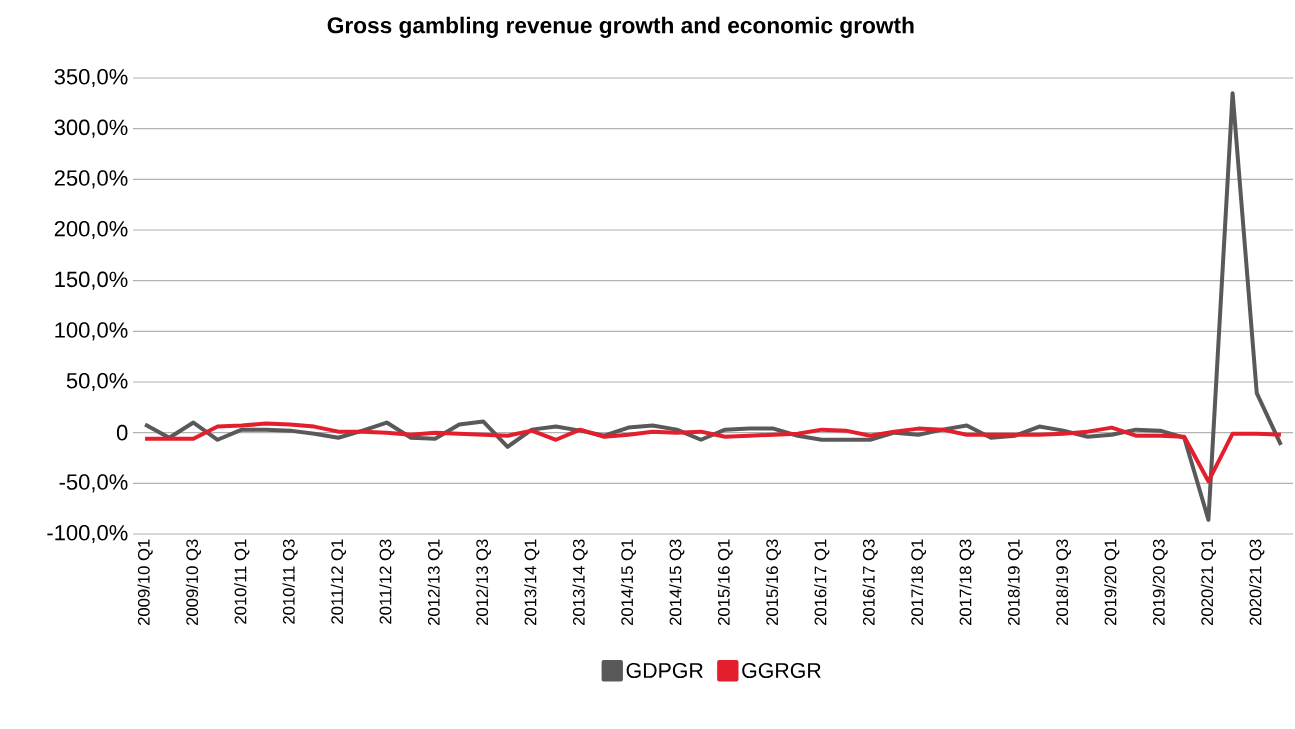  What do you see at coordinates (870, 582) in the screenshot?
I see `x-tick-label: 2016/17 Q3` at bounding box center [870, 582].